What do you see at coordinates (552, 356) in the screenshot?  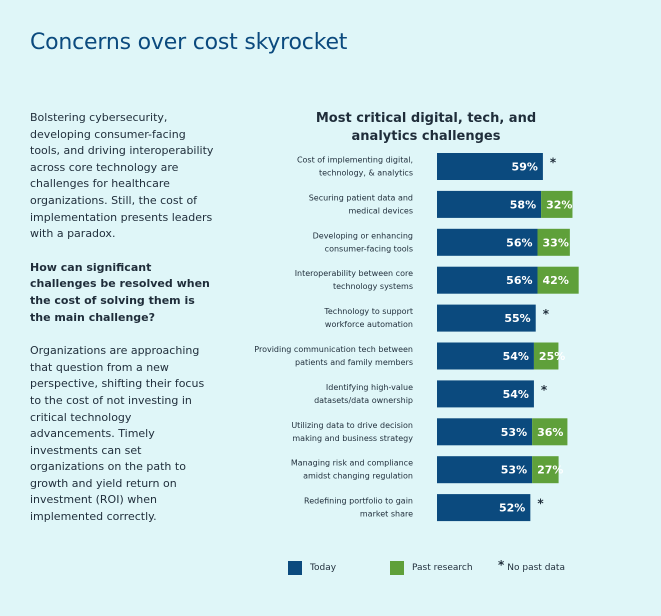 I see `value-label-past: 25%` at bounding box center [552, 356].